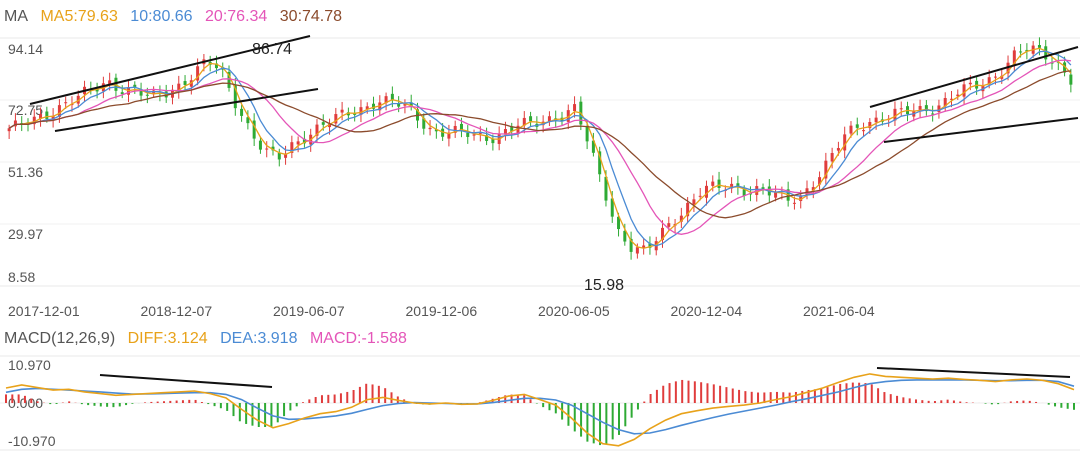 The width and height of the screenshot is (1080, 460). Describe the element at coordinates (177, 311) in the screenshot. I see `x-tick-label: 2018-12-07` at that location.